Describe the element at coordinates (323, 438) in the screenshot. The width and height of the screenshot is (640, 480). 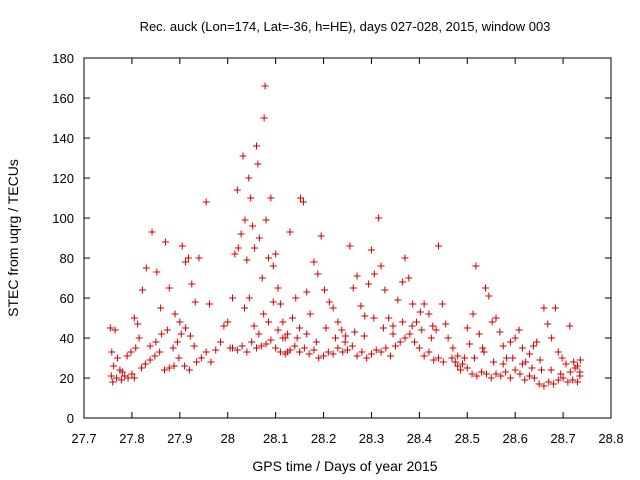
I see `x-tick-label: 28.2` at that location.